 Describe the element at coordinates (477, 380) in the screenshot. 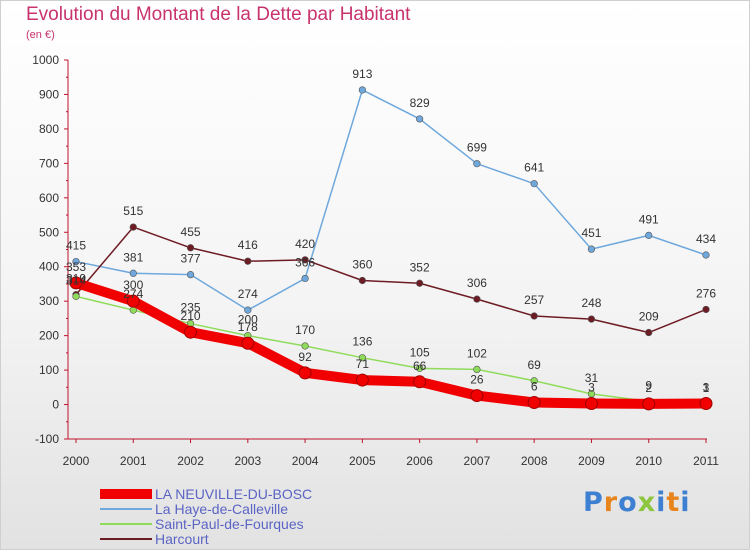

I see `data-label-la-neuville-du-bosc: 26` at that location.